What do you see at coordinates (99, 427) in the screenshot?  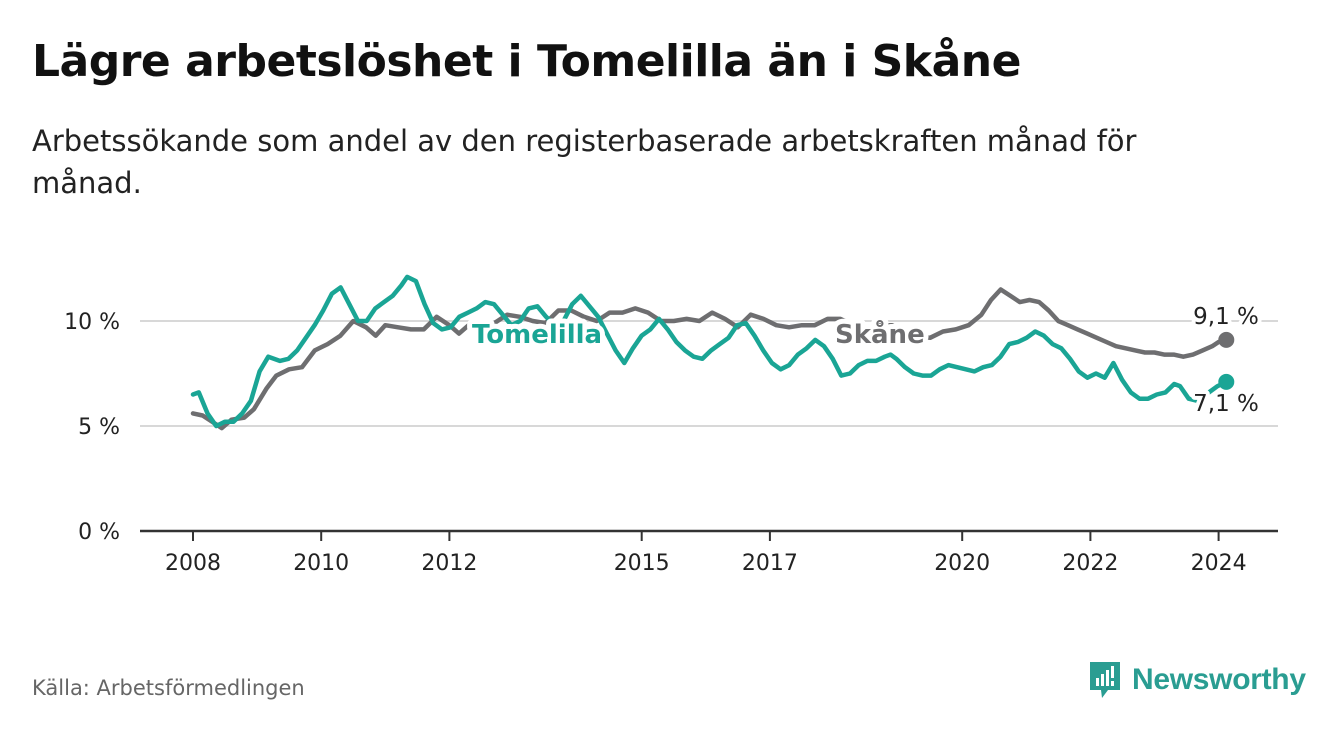 I see `y-tick-label: 5 %` at bounding box center [99, 427].